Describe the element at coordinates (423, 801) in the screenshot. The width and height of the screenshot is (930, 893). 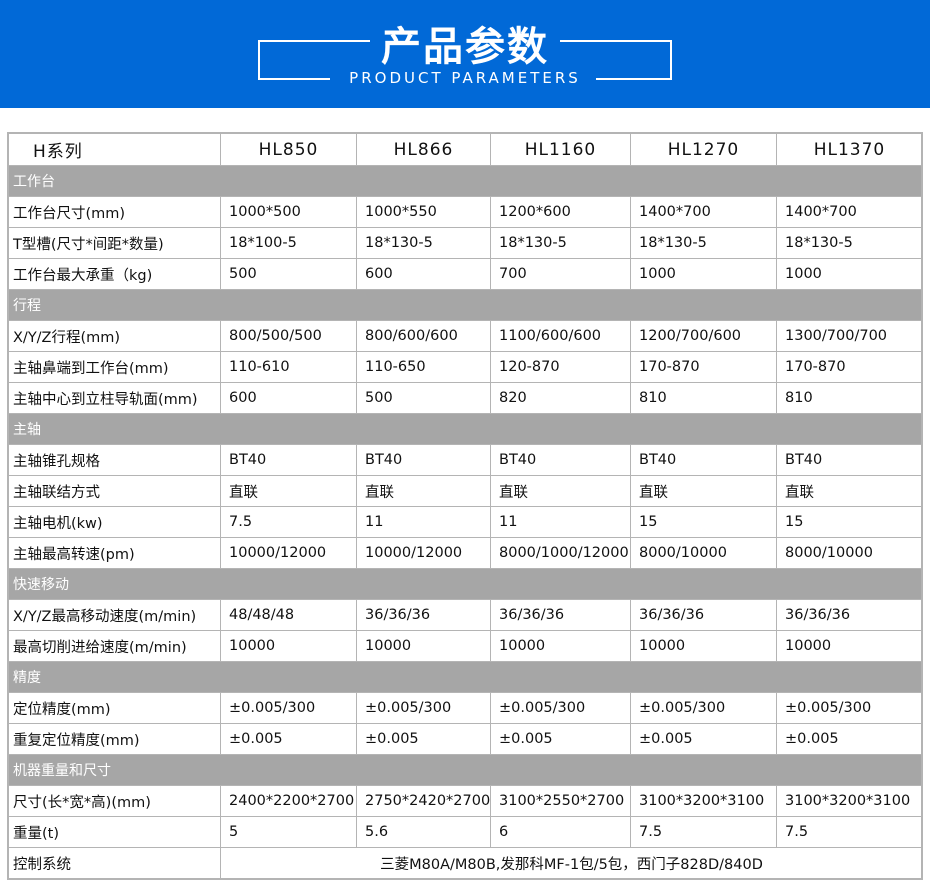
I see `value-cell: 2750*2420*2700` at that location.